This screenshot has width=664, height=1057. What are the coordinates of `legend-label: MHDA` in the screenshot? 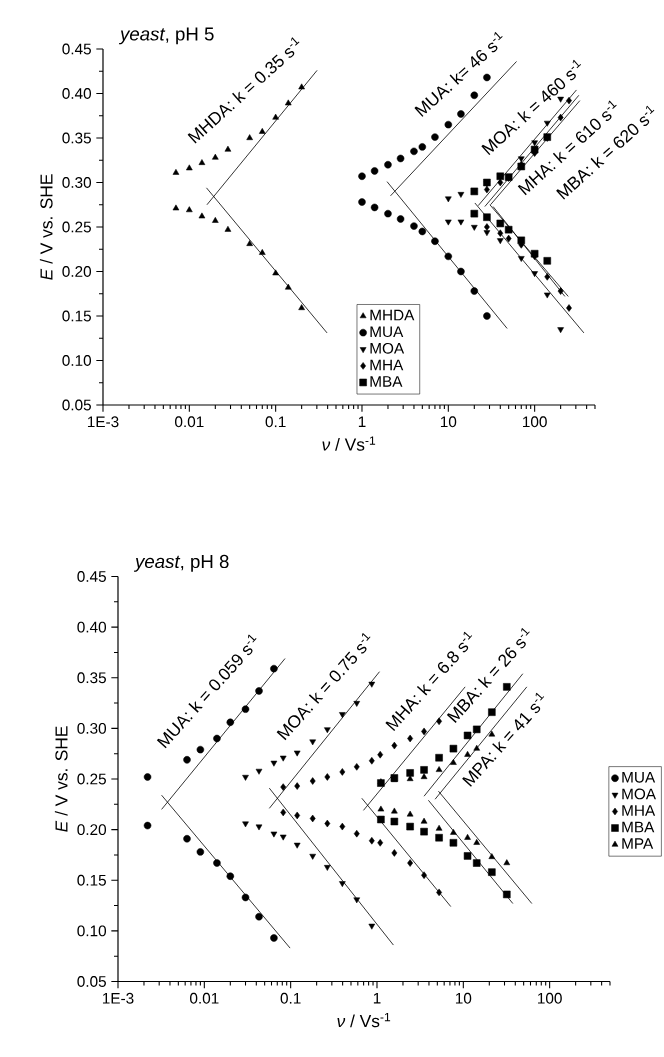 It's located at (392, 315).